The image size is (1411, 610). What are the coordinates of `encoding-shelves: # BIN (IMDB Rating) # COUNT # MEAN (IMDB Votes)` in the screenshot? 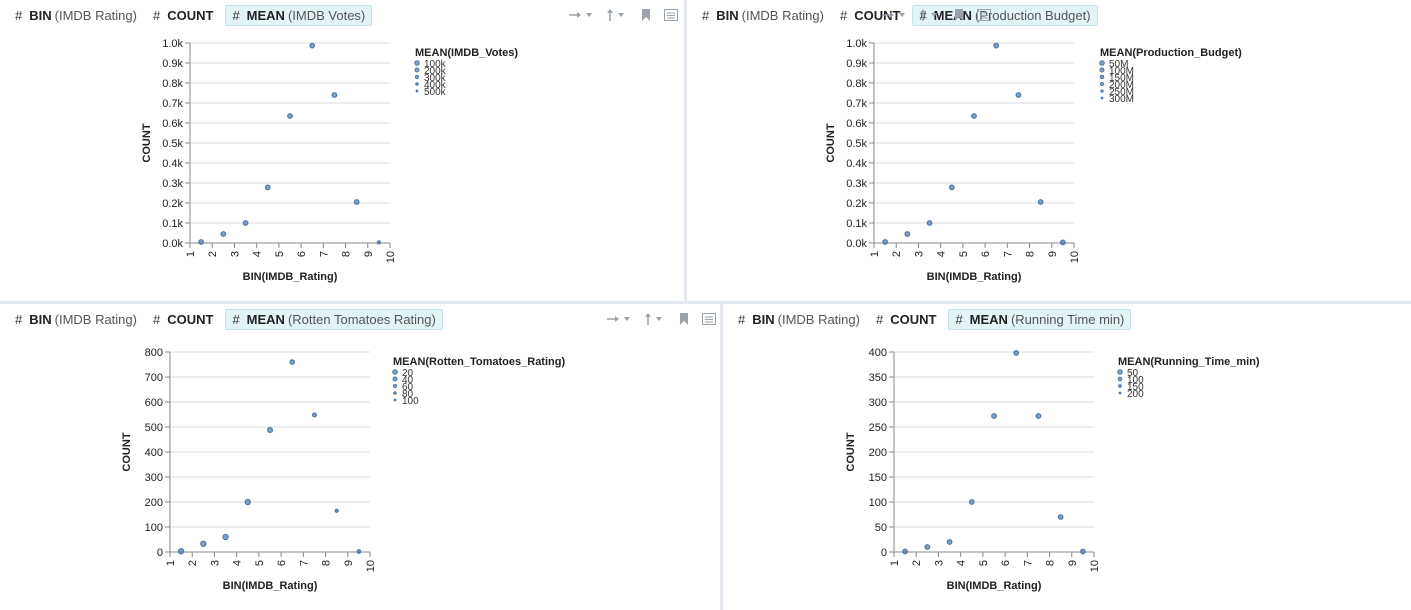 It's located at (342, 15).